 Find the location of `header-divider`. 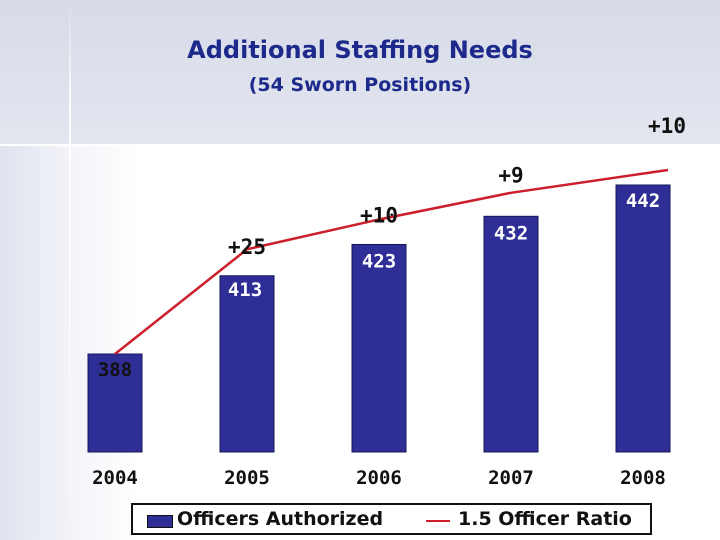

header-divider is located at coordinates (360, 145).